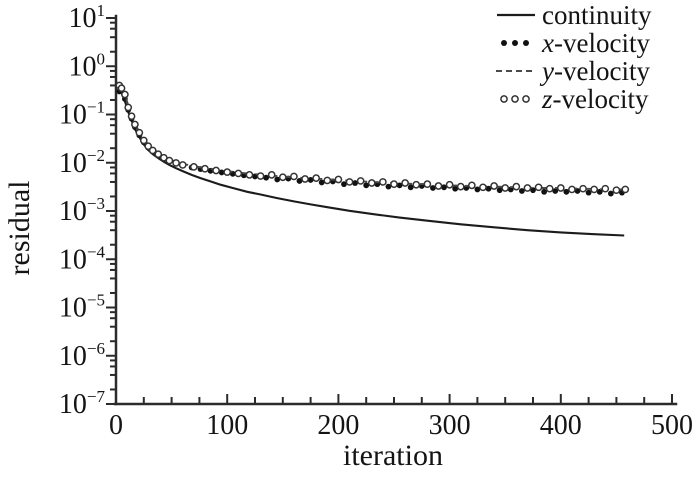  Describe the element at coordinates (82, 355) in the screenshot. I see `y-tick-label: 10⁻⁶` at that location.